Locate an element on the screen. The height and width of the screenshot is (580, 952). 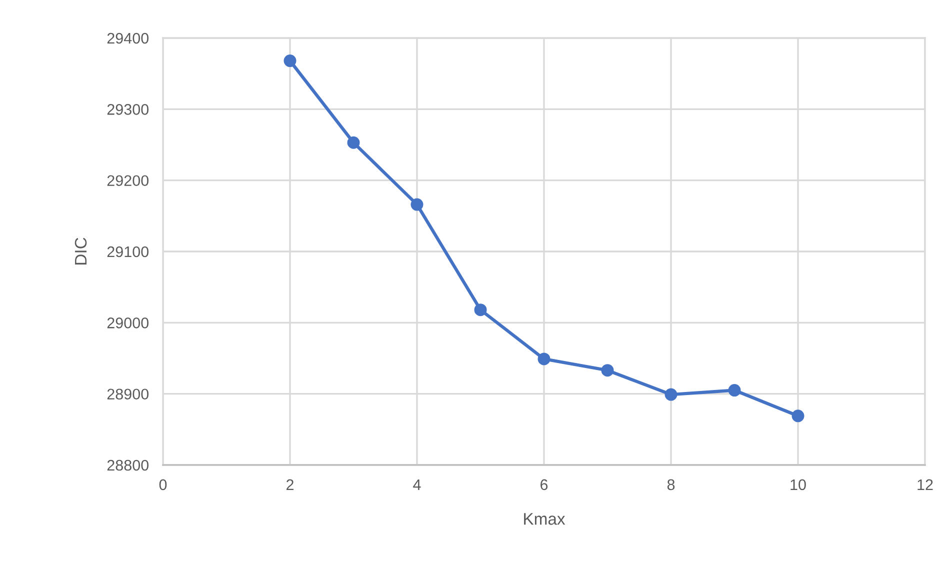
x-tick-label: 12 is located at coordinates (925, 484).